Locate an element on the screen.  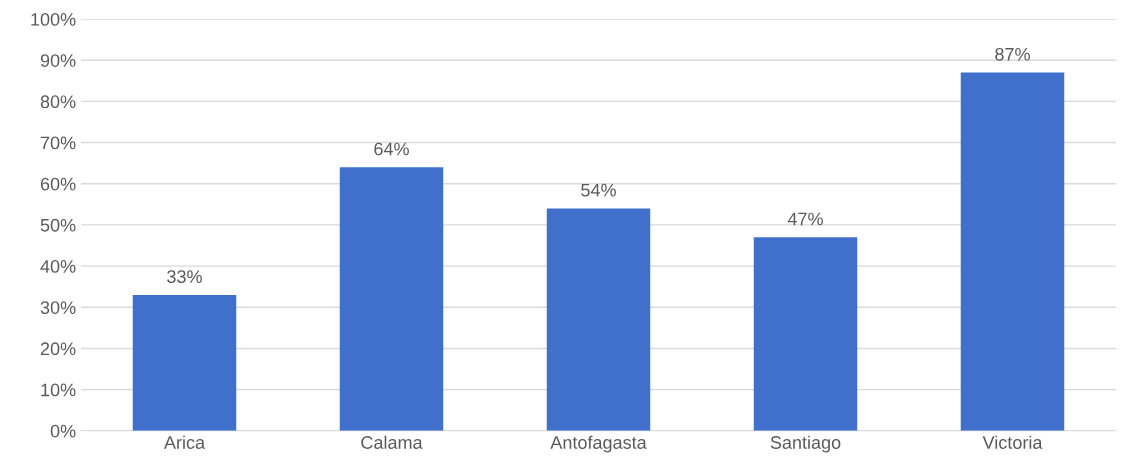
x-tick-label: Arica is located at coordinates (184, 442).